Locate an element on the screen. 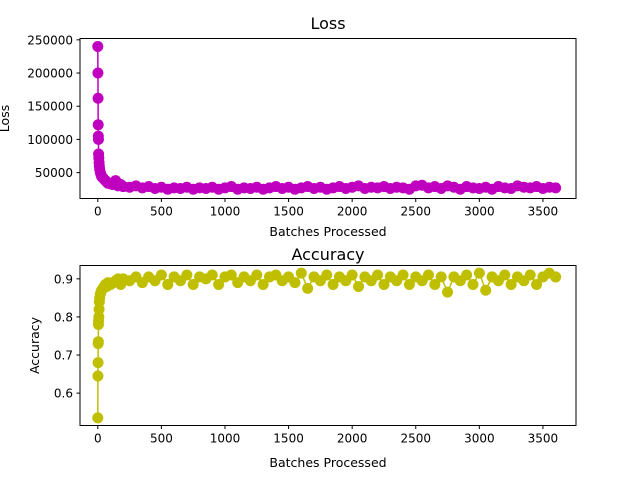 Image resolution: width=640 pixels, height=480 pixels. loss-y-axis-label: Loss is located at coordinates (6, 118).